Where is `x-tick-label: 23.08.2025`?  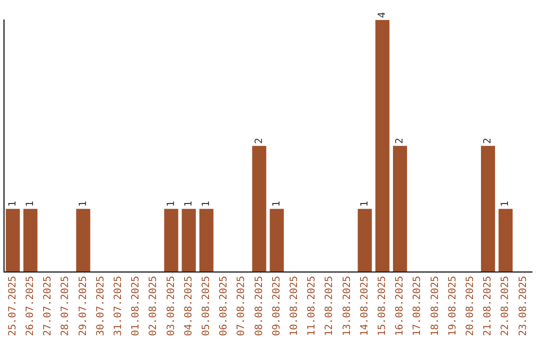
x-tick-label: 23.08.2025 is located at coordinates (523, 306).